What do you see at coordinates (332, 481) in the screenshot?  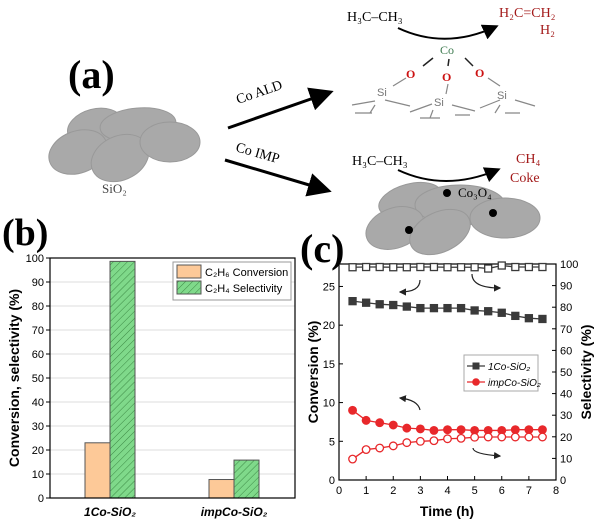 I see `y-left-tick-label: 0` at bounding box center [332, 481].